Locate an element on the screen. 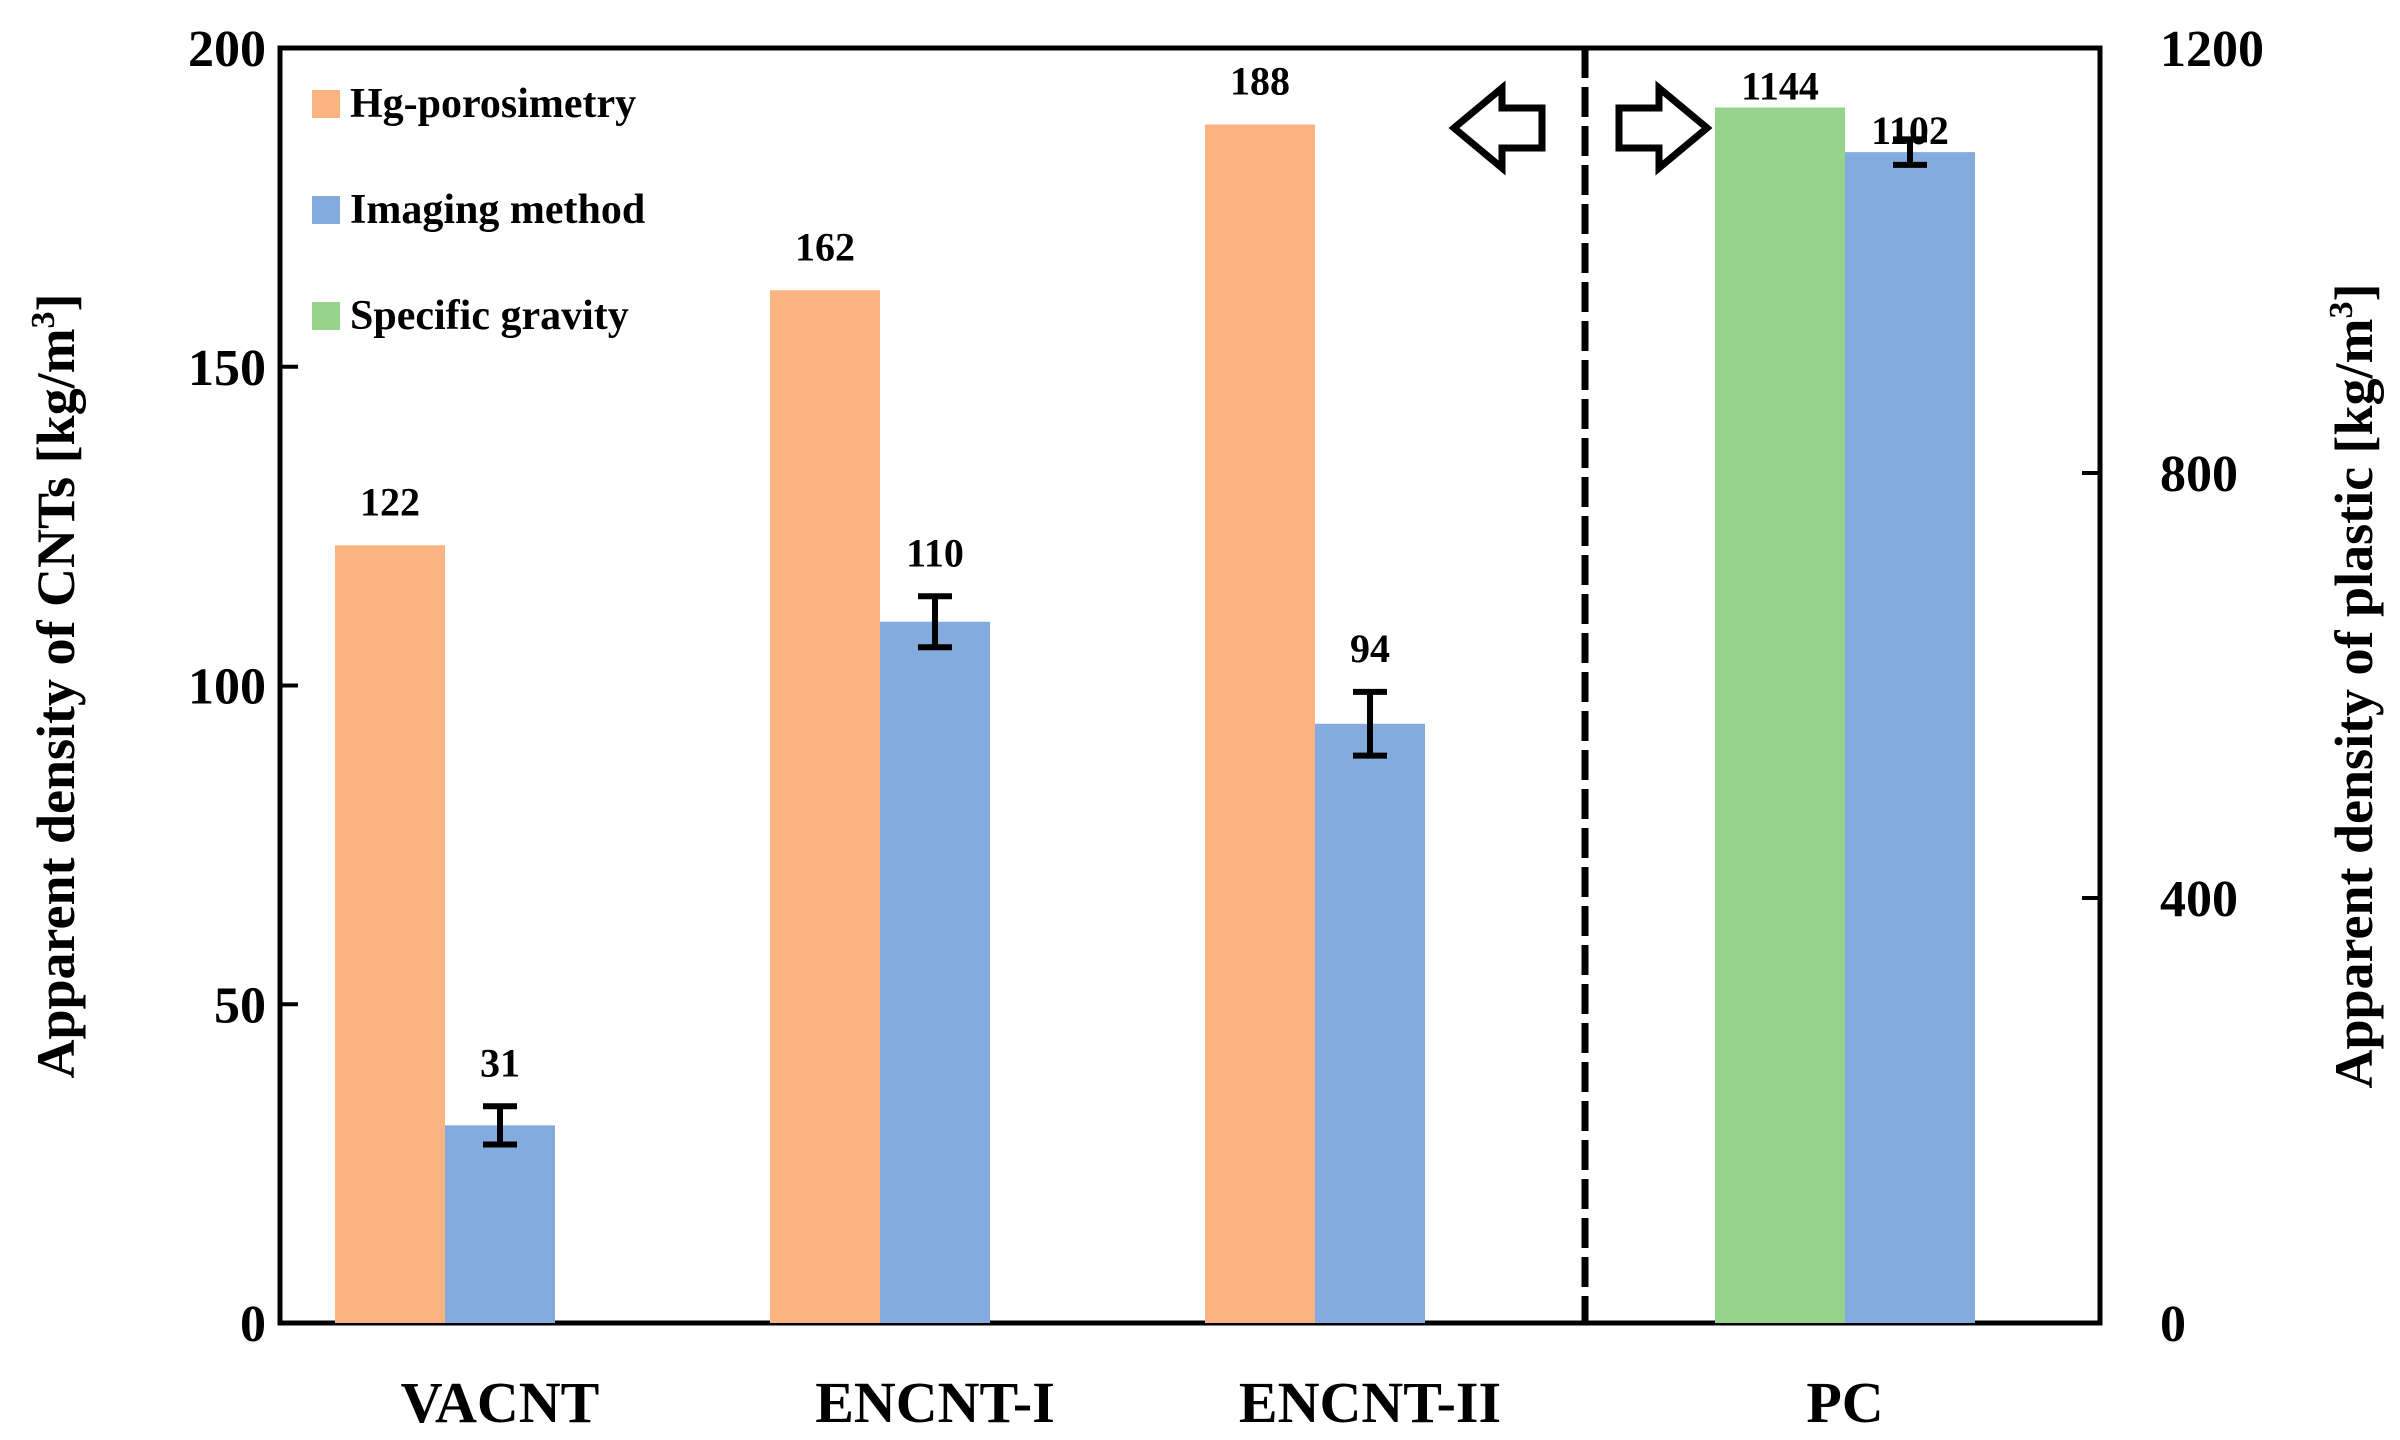  value-label-pc-specific-gravity: 1144 is located at coordinates (1780, 86).